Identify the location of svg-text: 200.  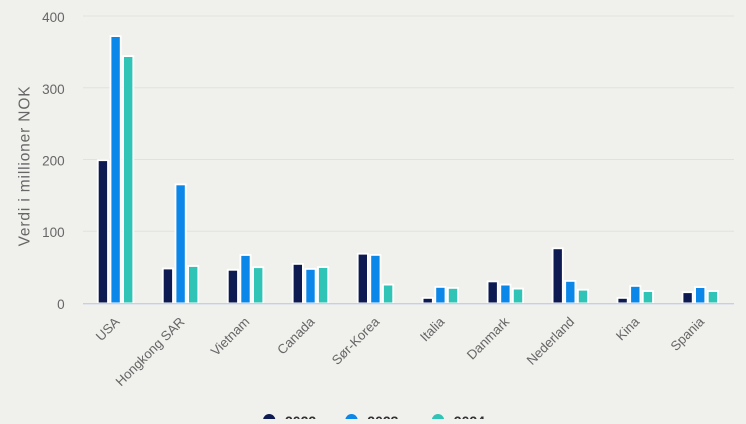
(53, 161).